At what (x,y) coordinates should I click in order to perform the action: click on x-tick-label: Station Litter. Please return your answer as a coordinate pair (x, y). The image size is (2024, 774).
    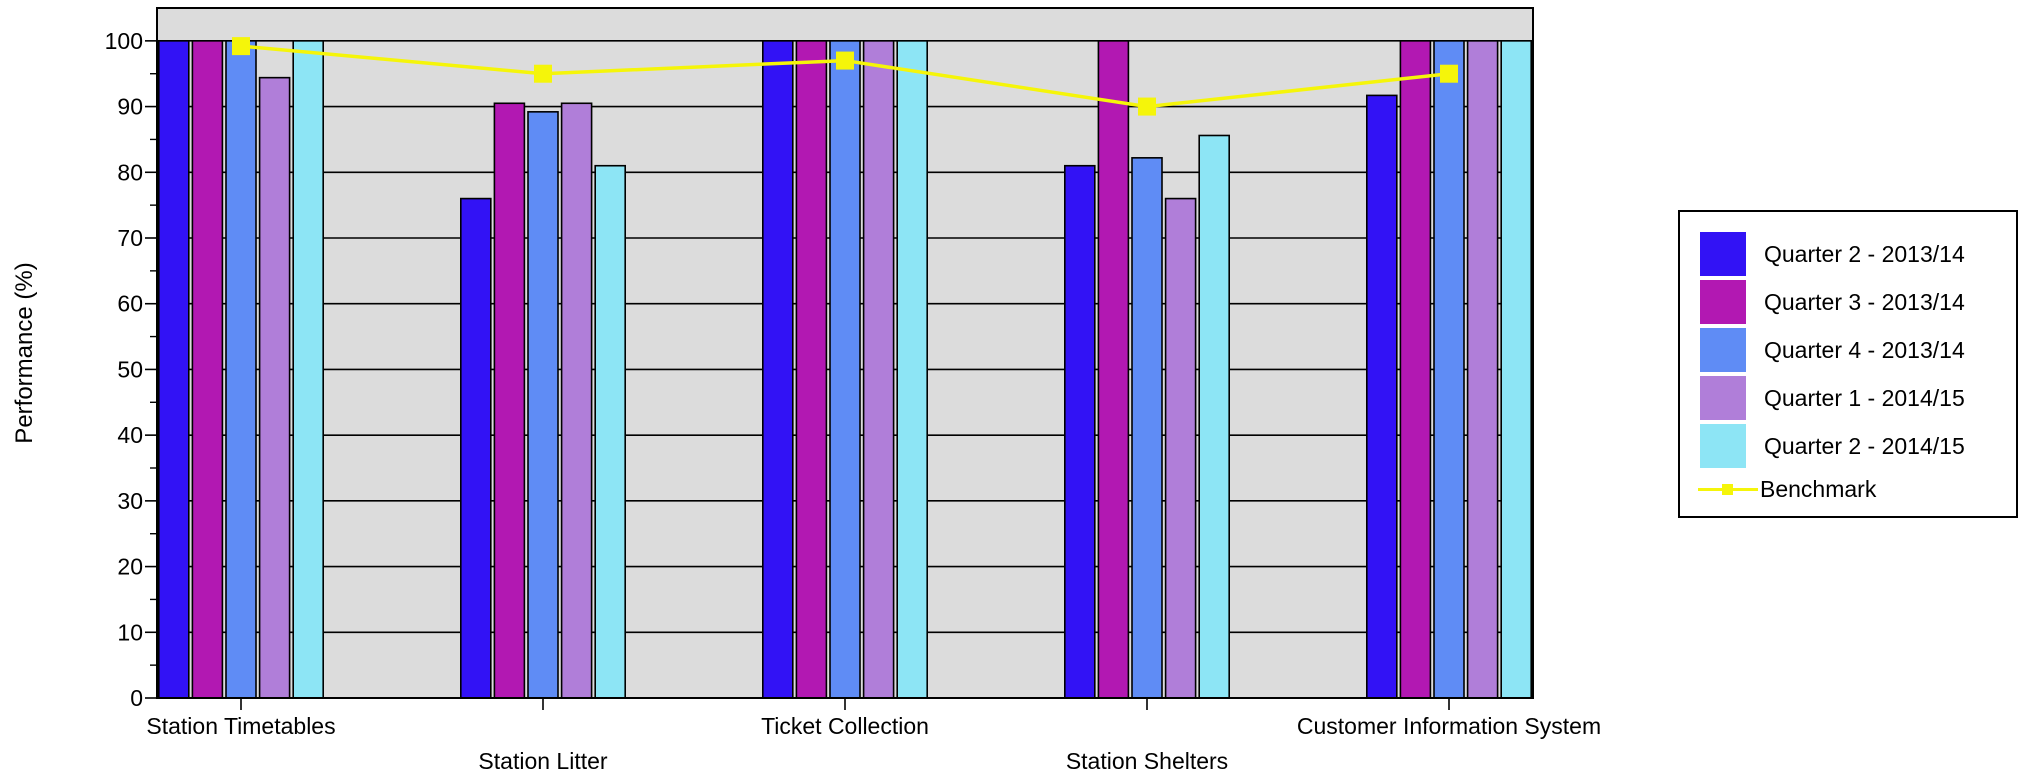
    Looking at the image, I should click on (542, 761).